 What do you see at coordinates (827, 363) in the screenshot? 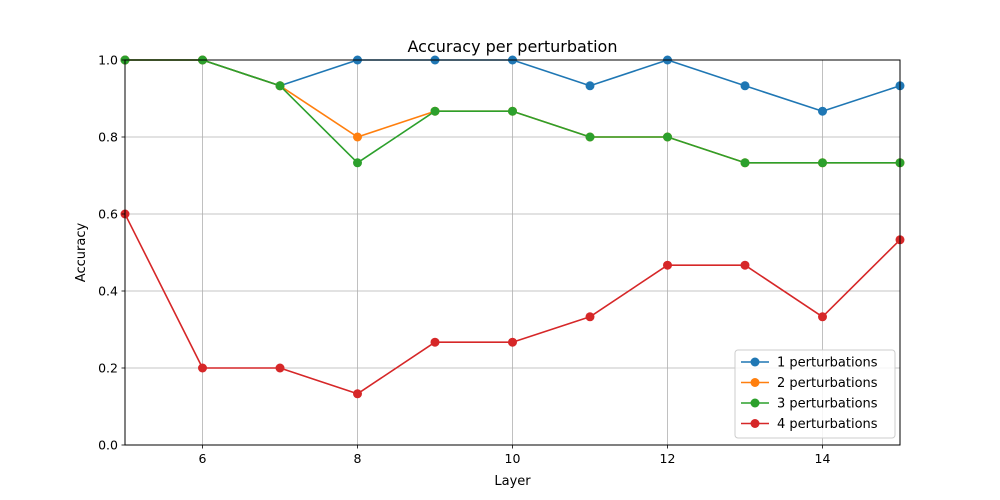
I see `legend-label: 1 perturbations` at bounding box center [827, 363].